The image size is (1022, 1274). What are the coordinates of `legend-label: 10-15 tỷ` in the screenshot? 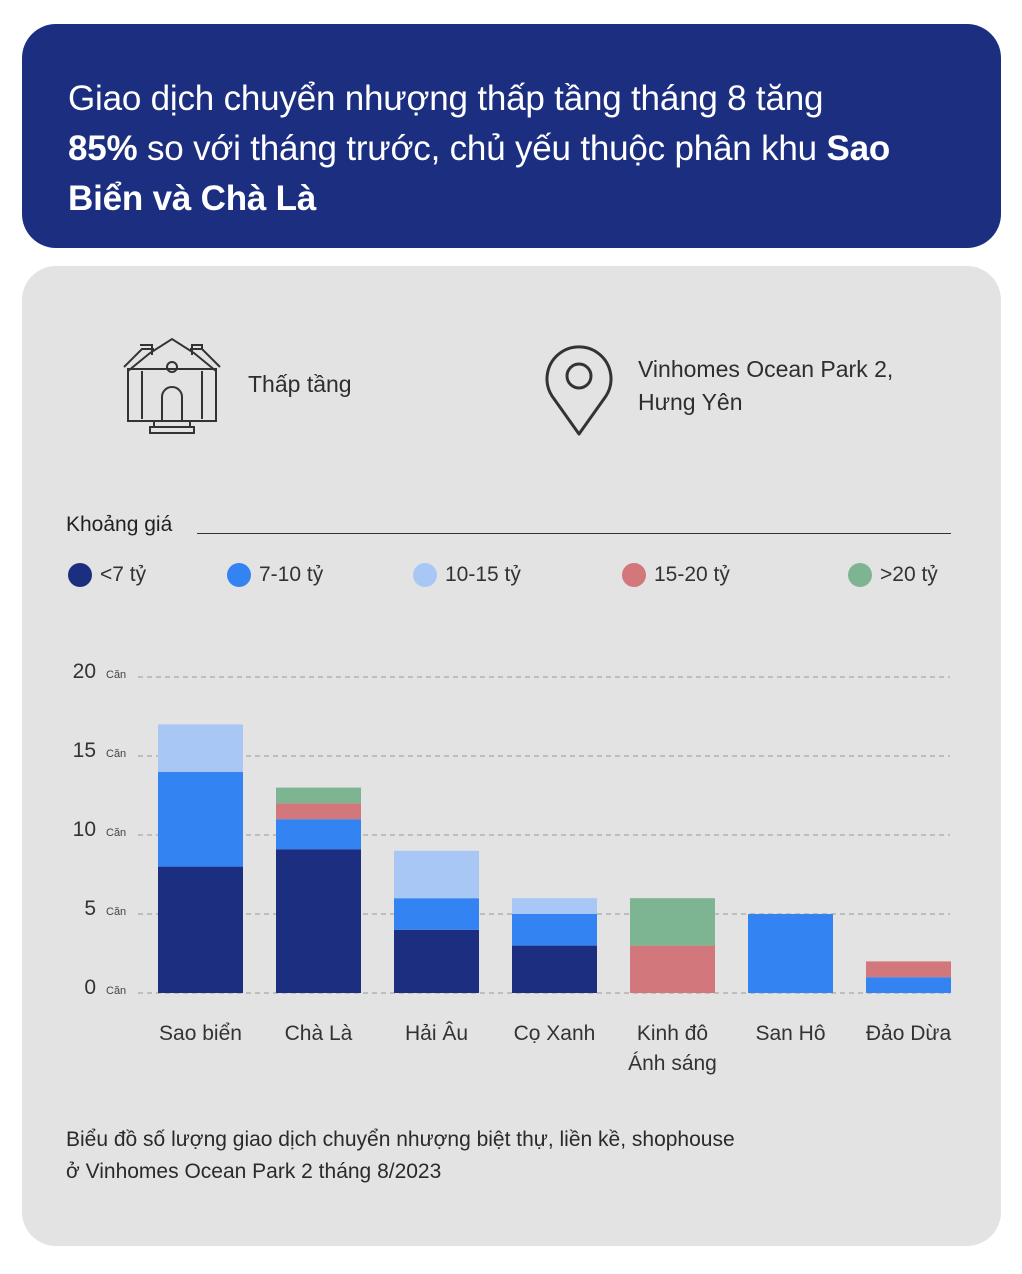 It's located at (483, 574).